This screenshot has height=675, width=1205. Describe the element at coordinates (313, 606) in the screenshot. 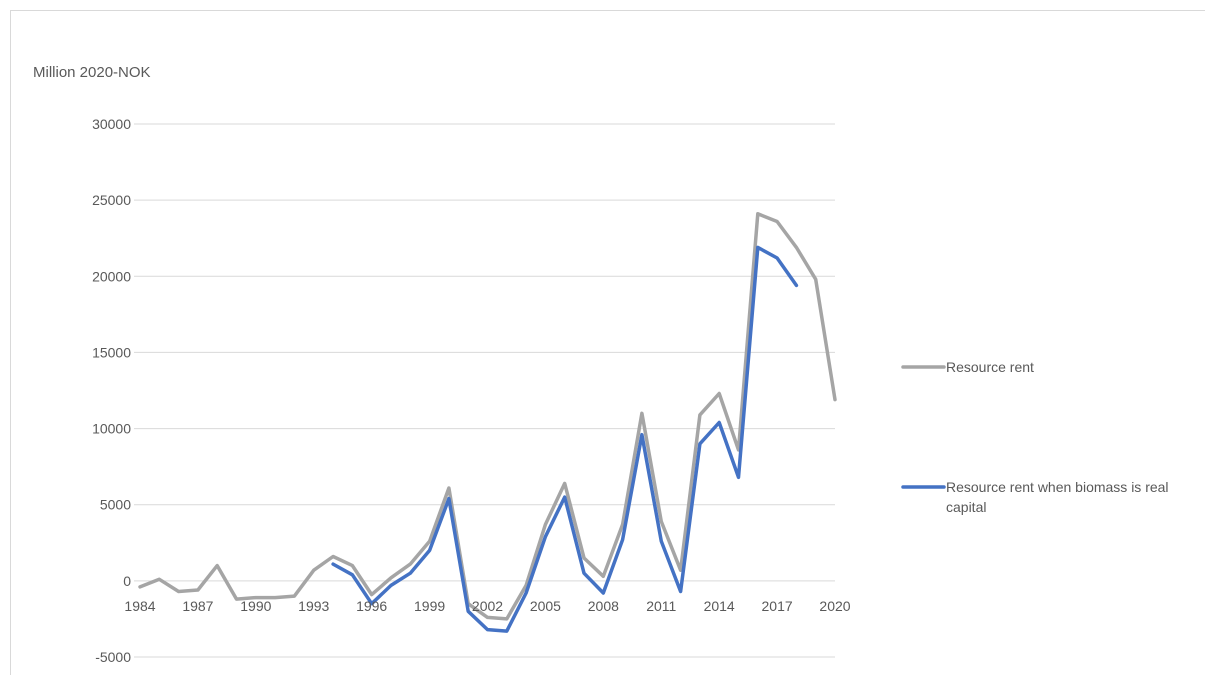

I see `x-tick-label-1993: 1993` at that location.